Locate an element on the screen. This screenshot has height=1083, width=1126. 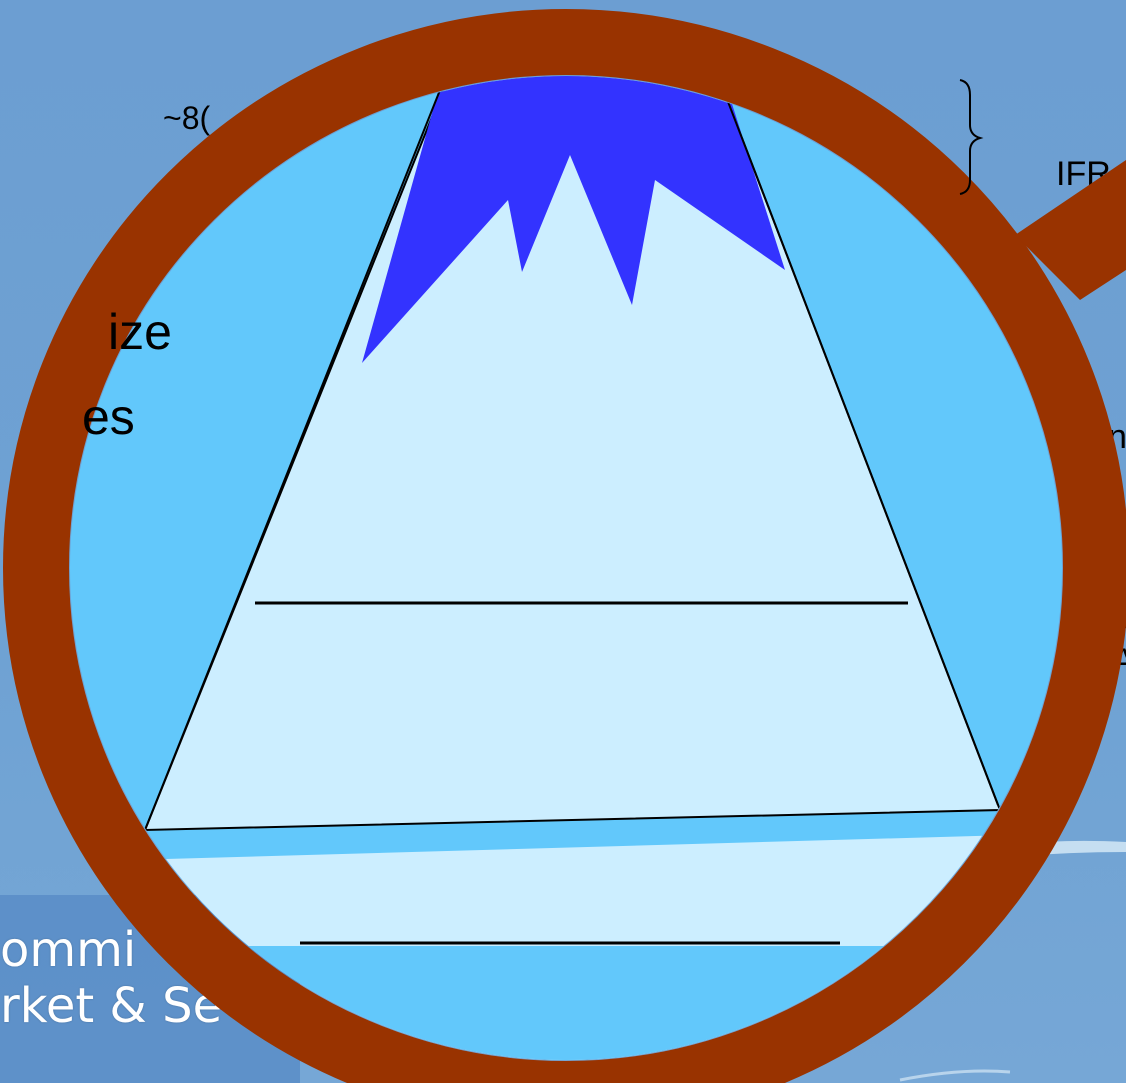
snow-cap is located at coordinates (573, 219).